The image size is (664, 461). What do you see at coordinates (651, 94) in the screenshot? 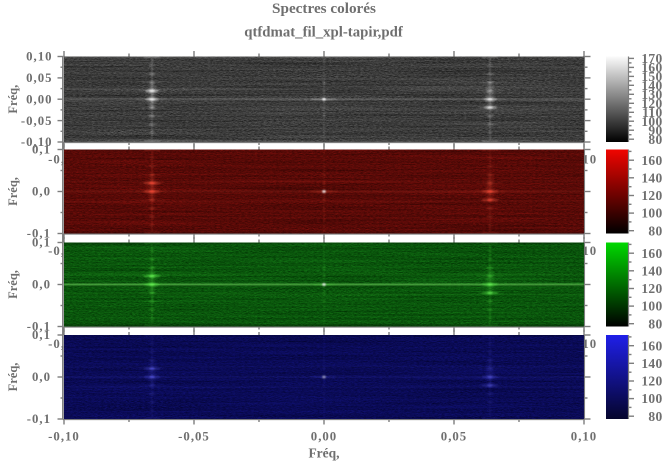
I see `svg-text: 130` at bounding box center [651, 94].